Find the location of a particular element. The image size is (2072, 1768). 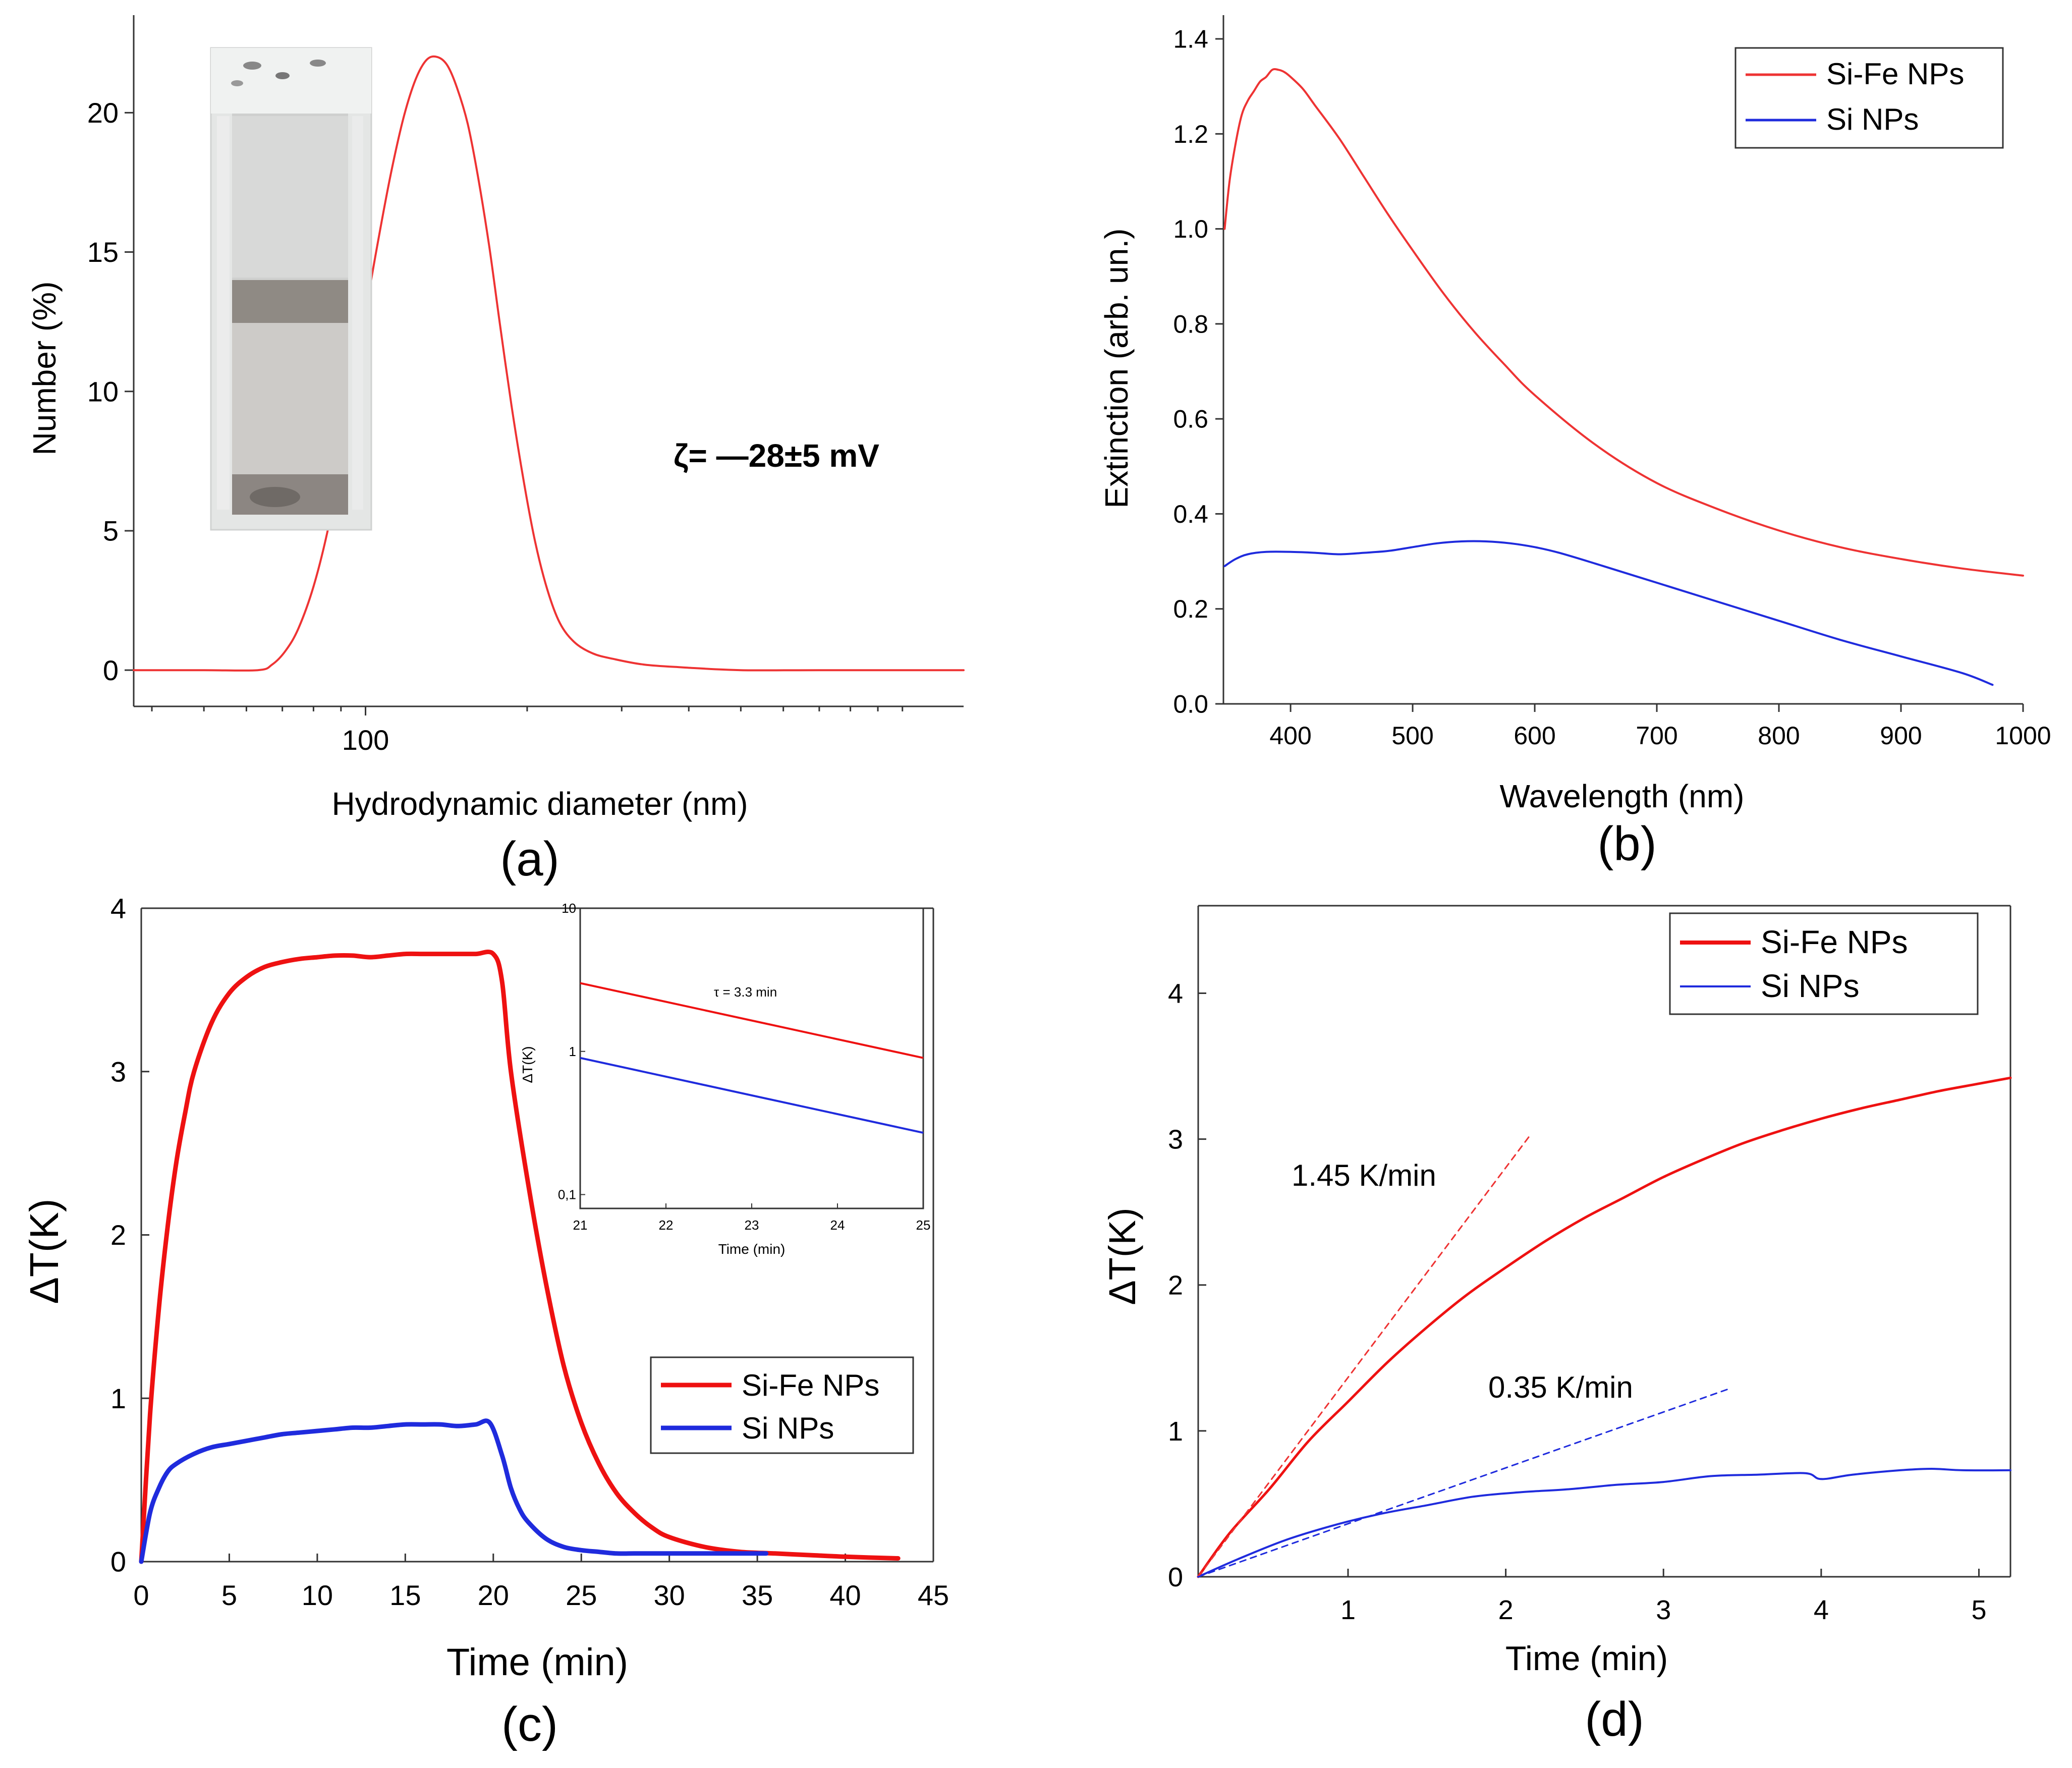

x-tick-label: 600 is located at coordinates (1534, 736).